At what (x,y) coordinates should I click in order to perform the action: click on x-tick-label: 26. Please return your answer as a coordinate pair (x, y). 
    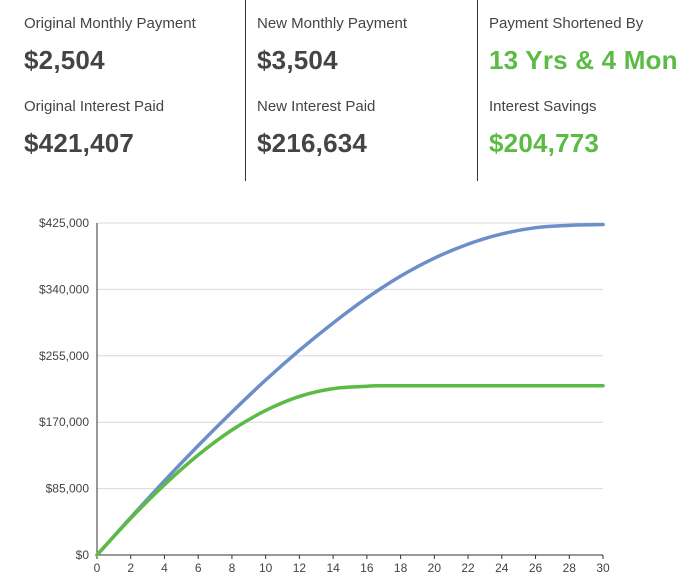
    Looking at the image, I should click on (536, 568).